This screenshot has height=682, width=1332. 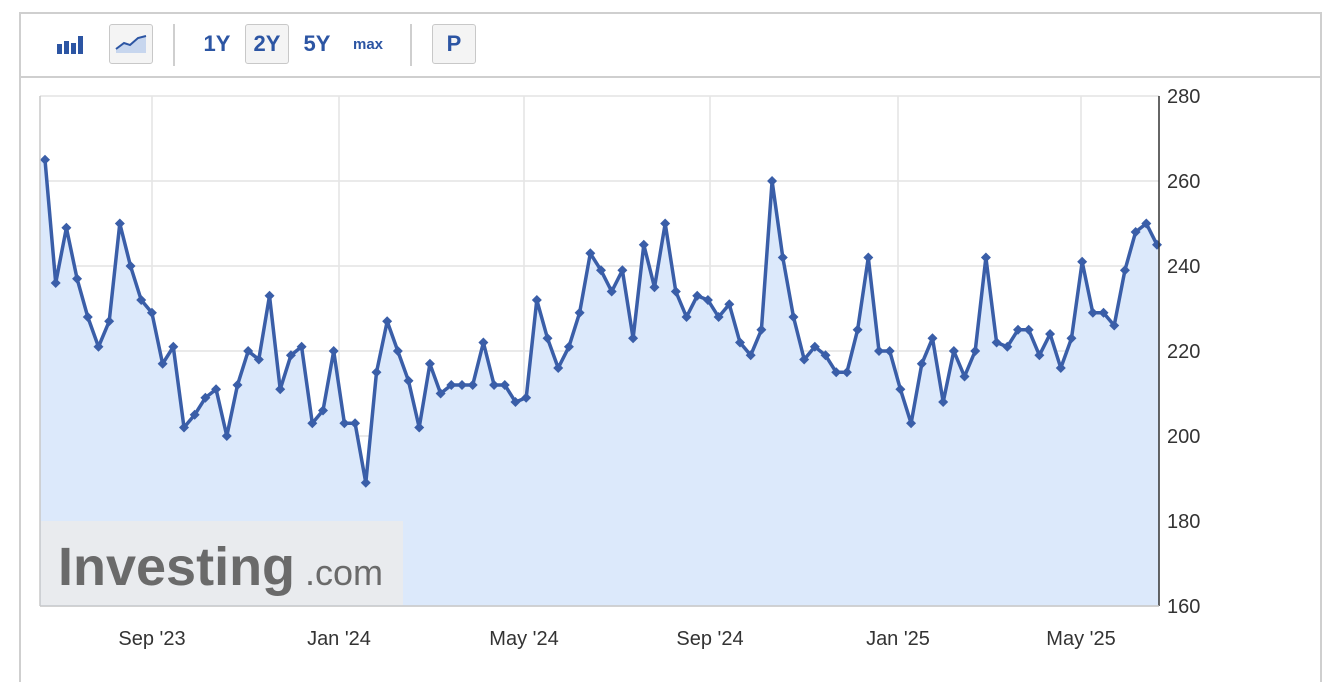 What do you see at coordinates (709, 639) in the screenshot?
I see `x-tick-label: Sep '24` at bounding box center [709, 639].